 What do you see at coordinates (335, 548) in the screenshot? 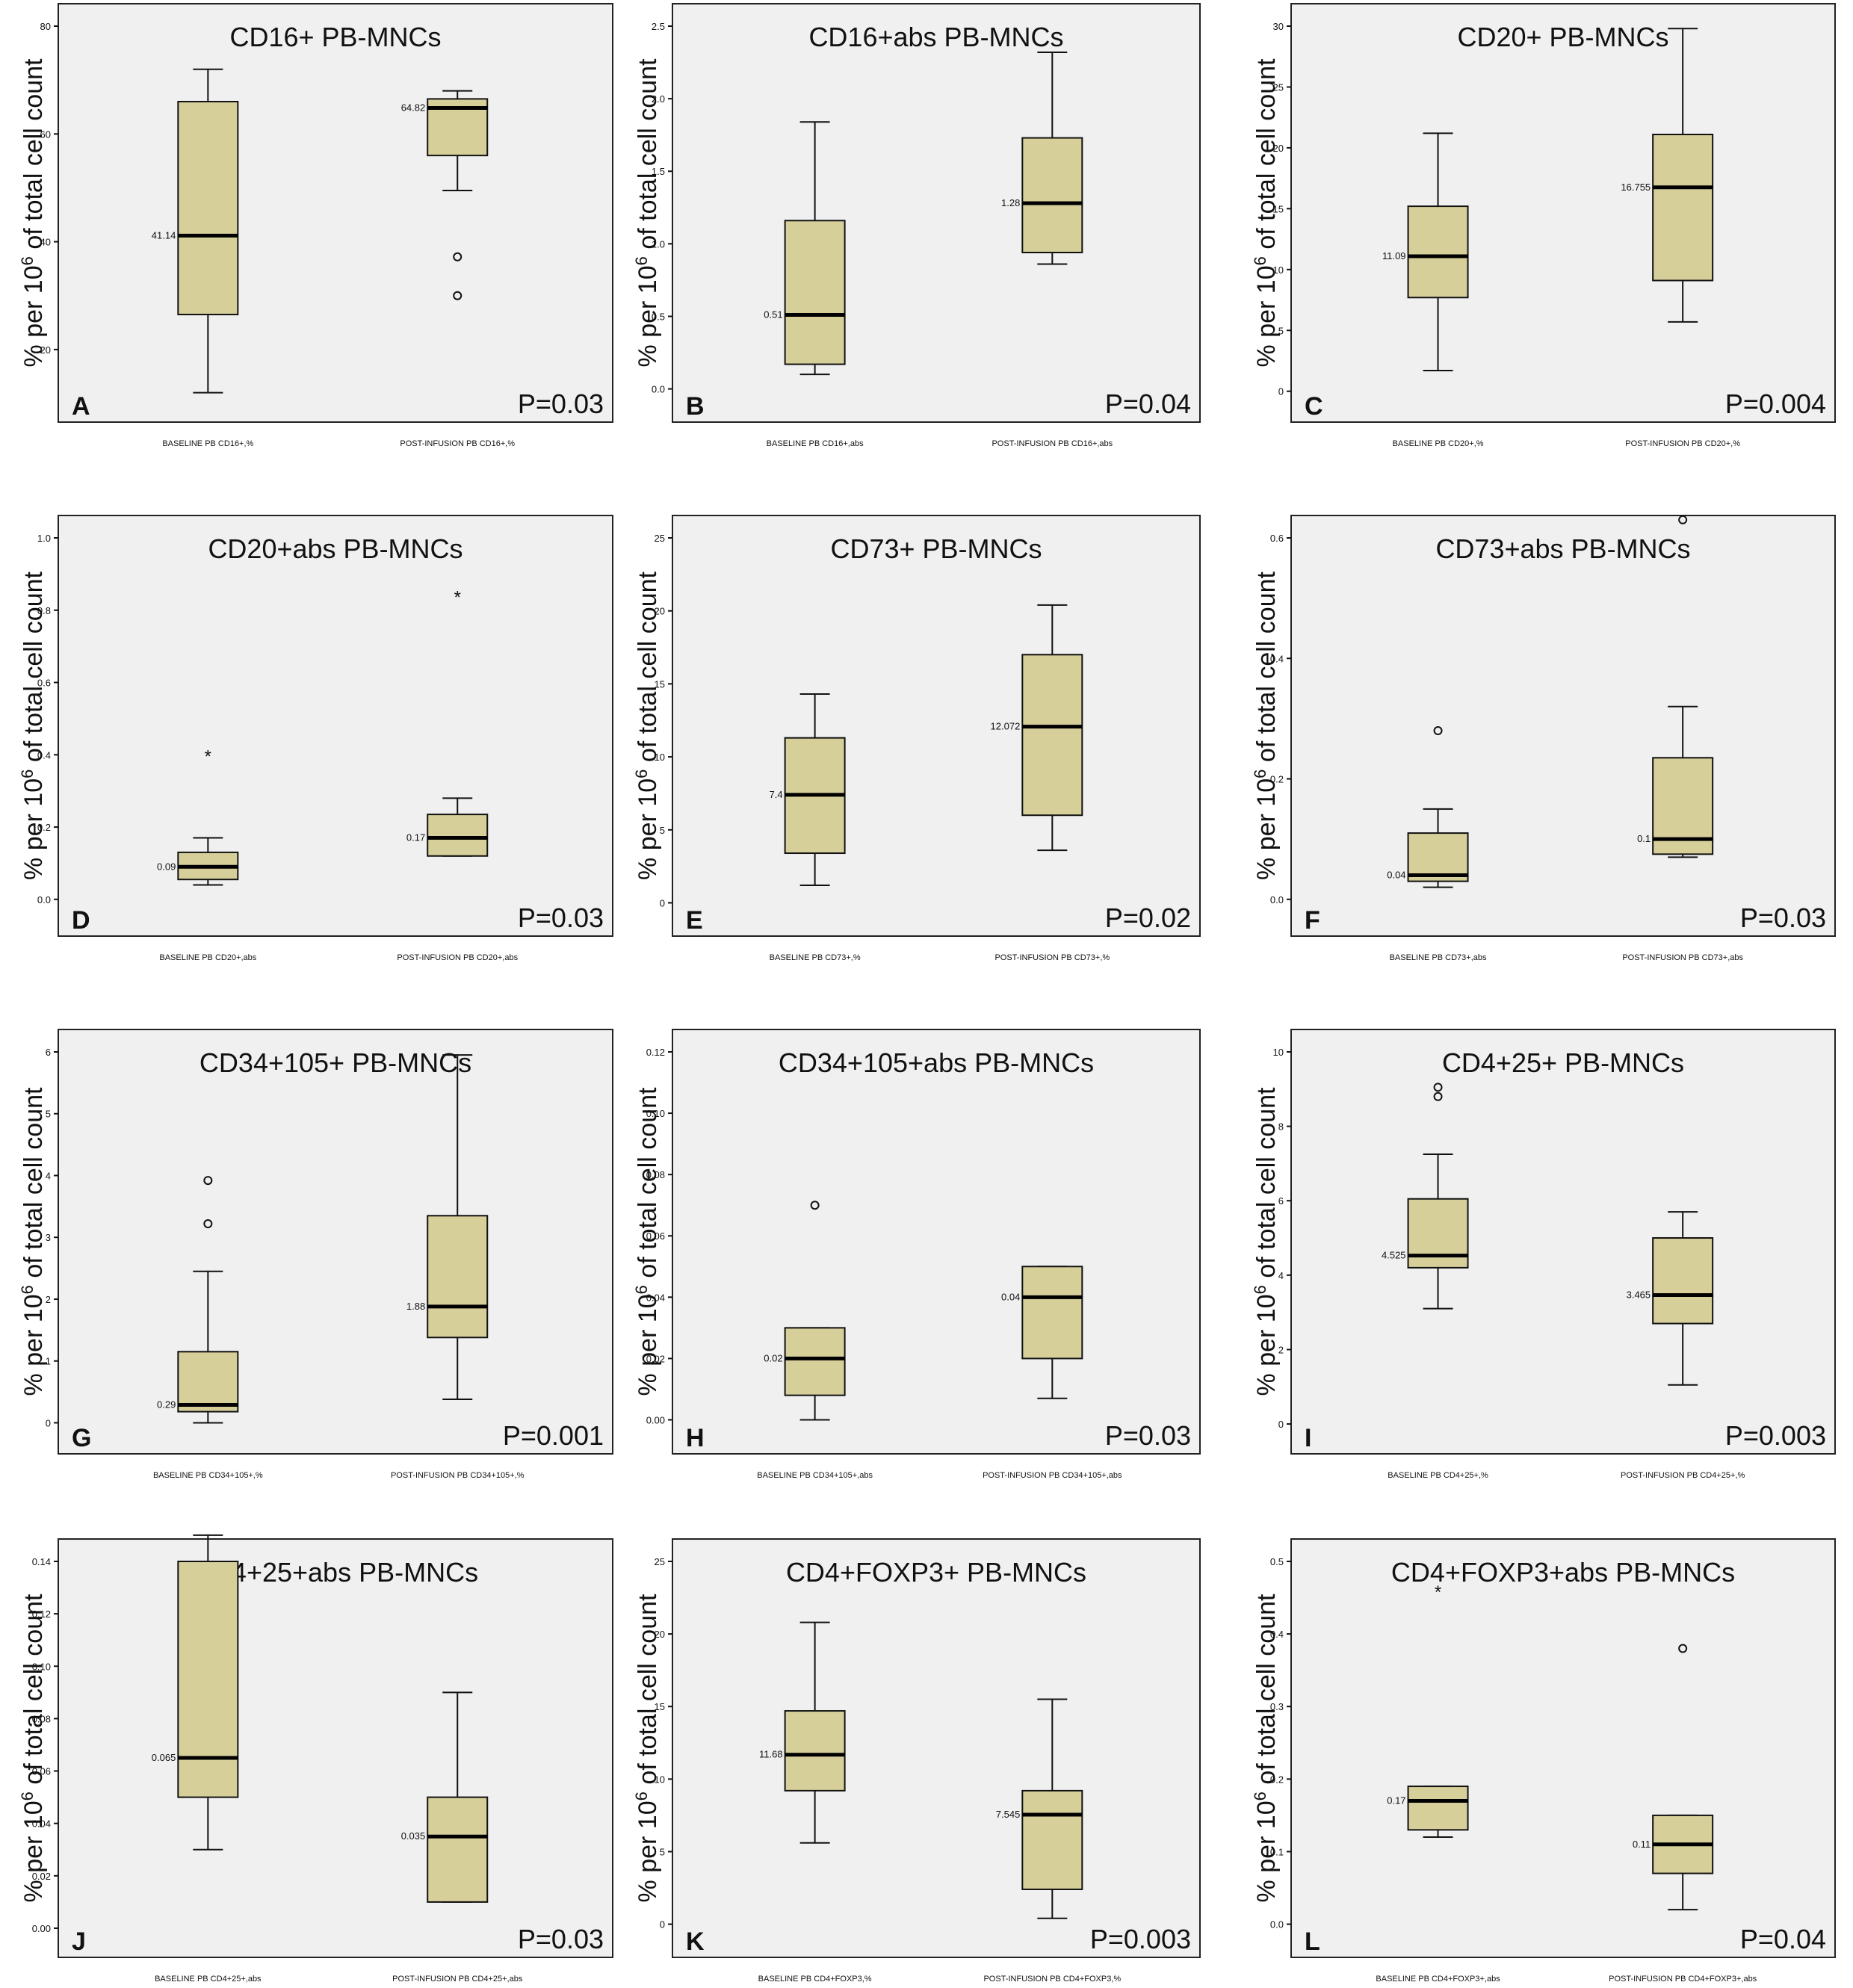
I see `chart-title: CD20+abs PB-MNCs` at bounding box center [335, 548].